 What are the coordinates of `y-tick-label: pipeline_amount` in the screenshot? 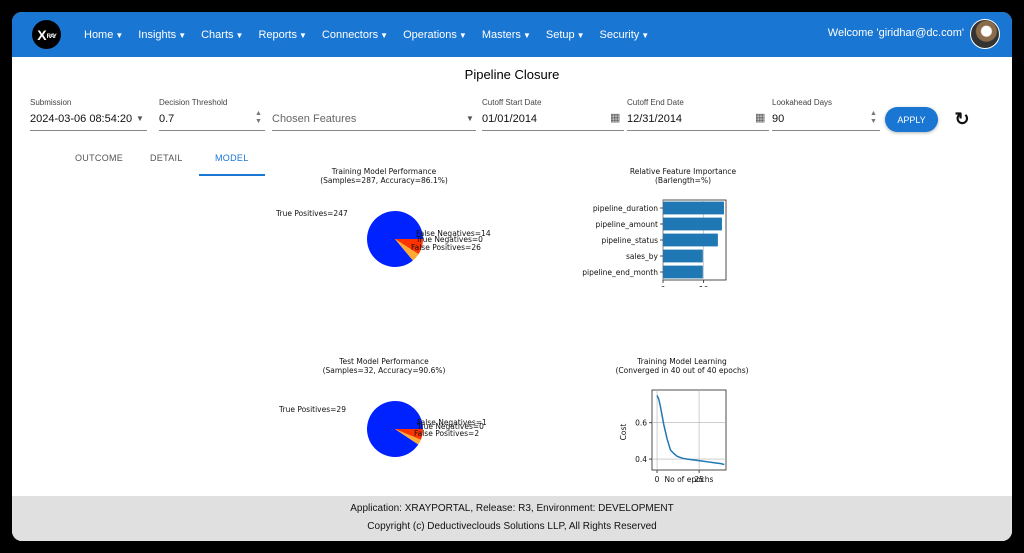 It's located at (627, 224).